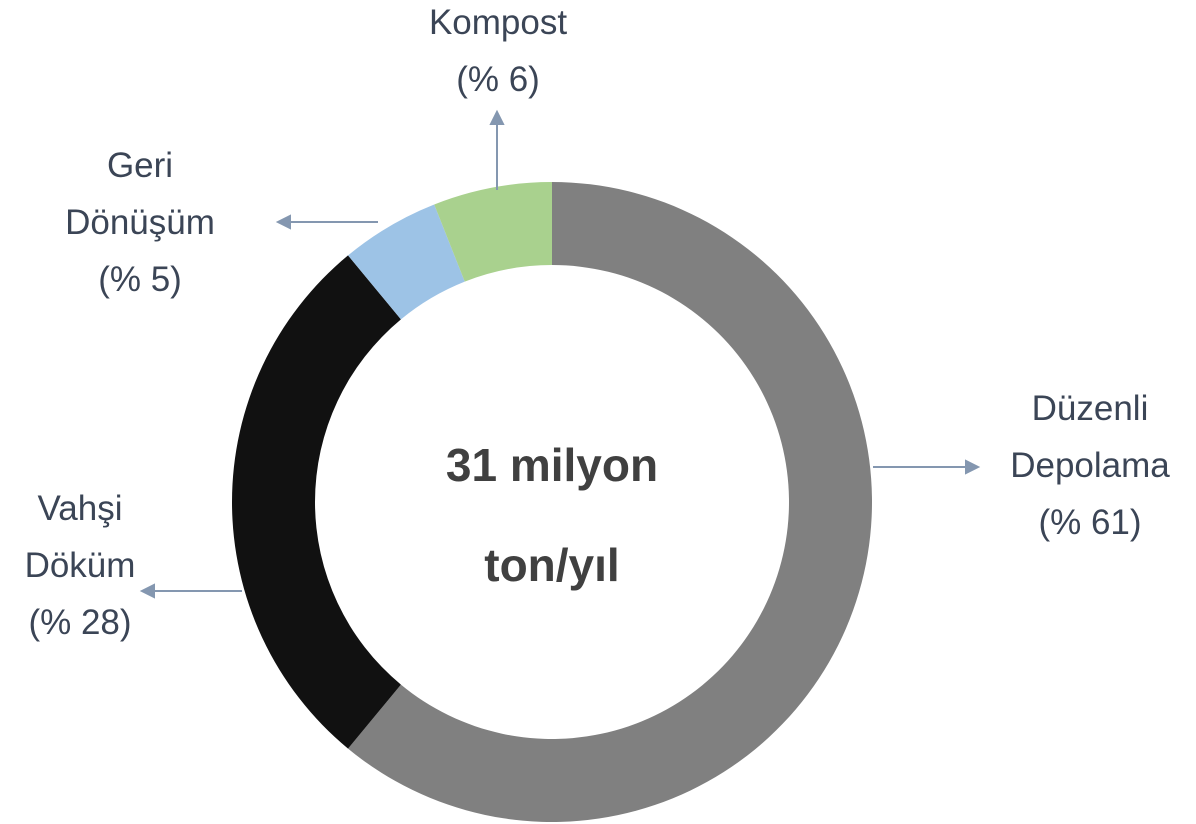 The width and height of the screenshot is (1196, 824). I want to click on value-label: (% 61), so click(1090, 522).